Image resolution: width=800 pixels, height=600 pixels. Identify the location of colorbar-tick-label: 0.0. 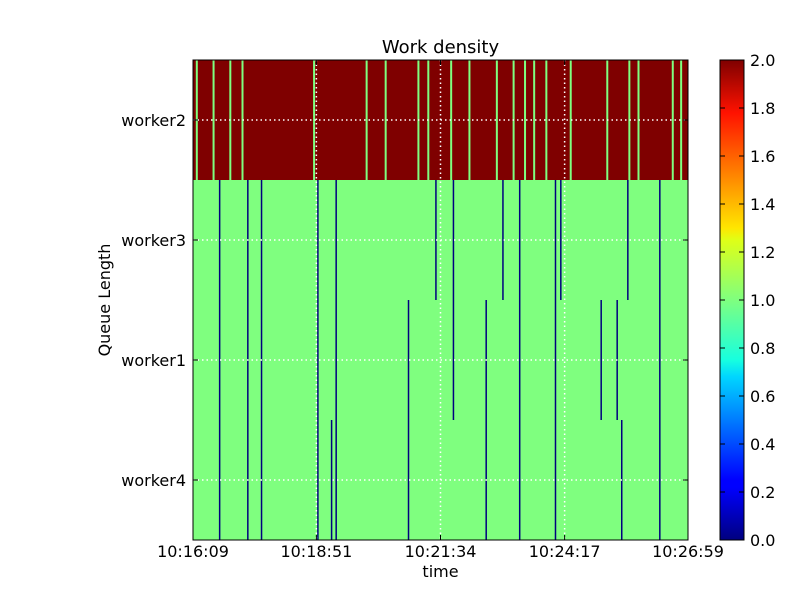
(762, 540).